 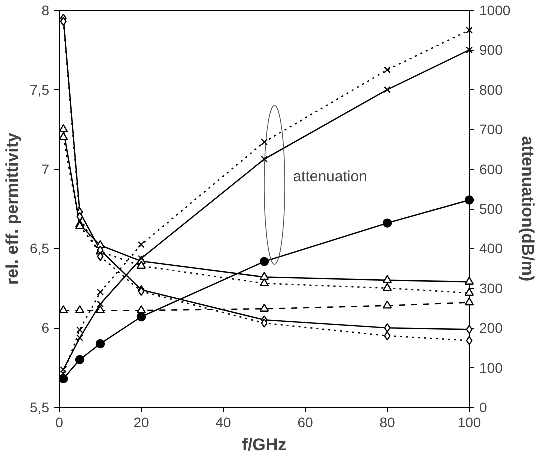 I want to click on y-tick-label: 5,5, so click(x=40, y=408).